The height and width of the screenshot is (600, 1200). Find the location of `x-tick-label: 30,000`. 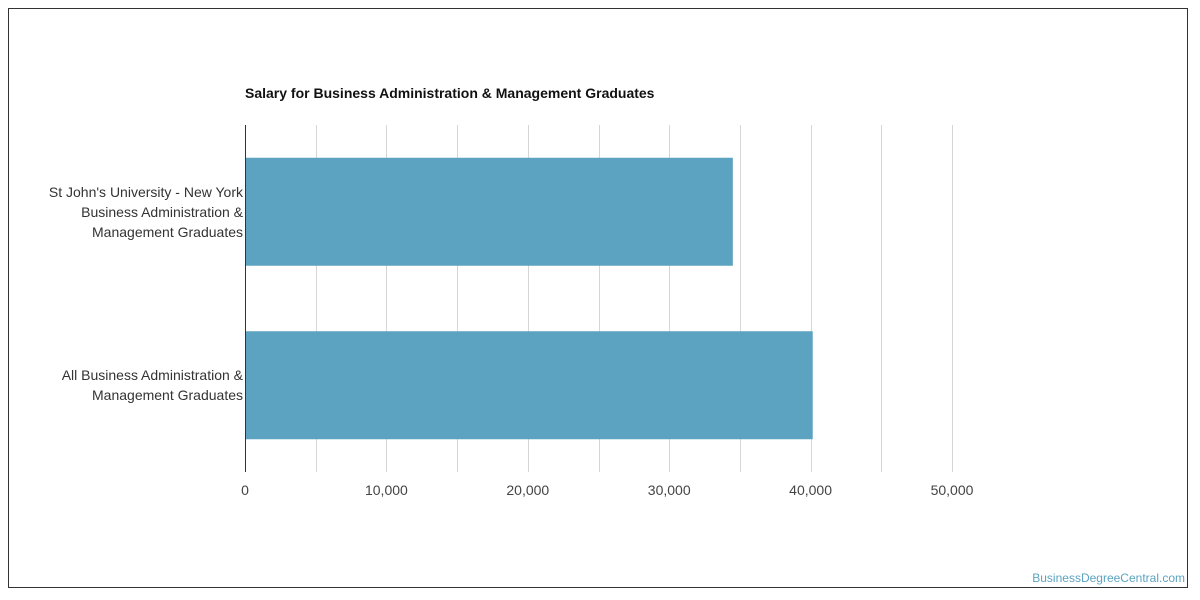

x-tick-label: 30,000 is located at coordinates (669, 490).